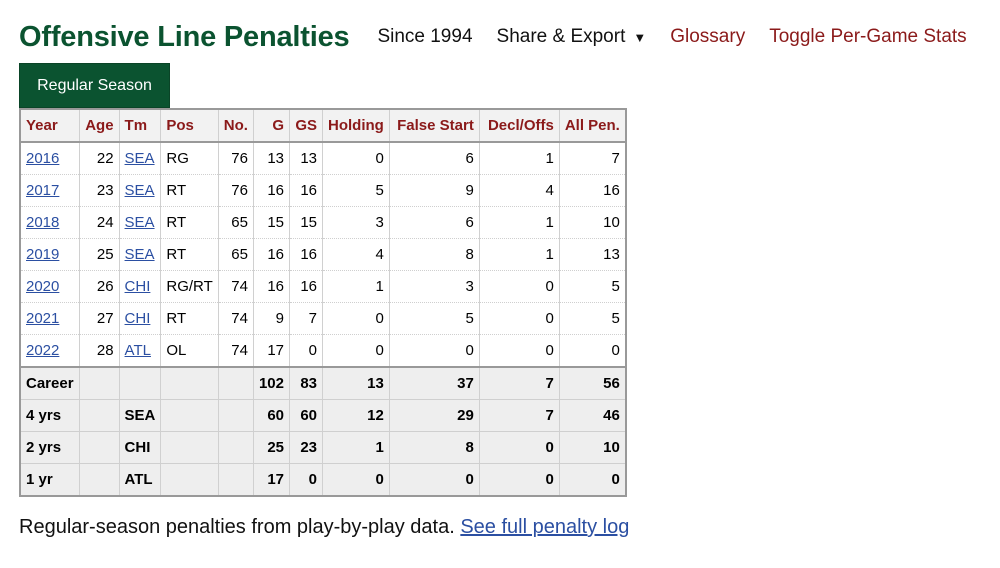 The image size is (1000, 568). What do you see at coordinates (140, 447) in the screenshot?
I see `summary-cell: CHI` at bounding box center [140, 447].